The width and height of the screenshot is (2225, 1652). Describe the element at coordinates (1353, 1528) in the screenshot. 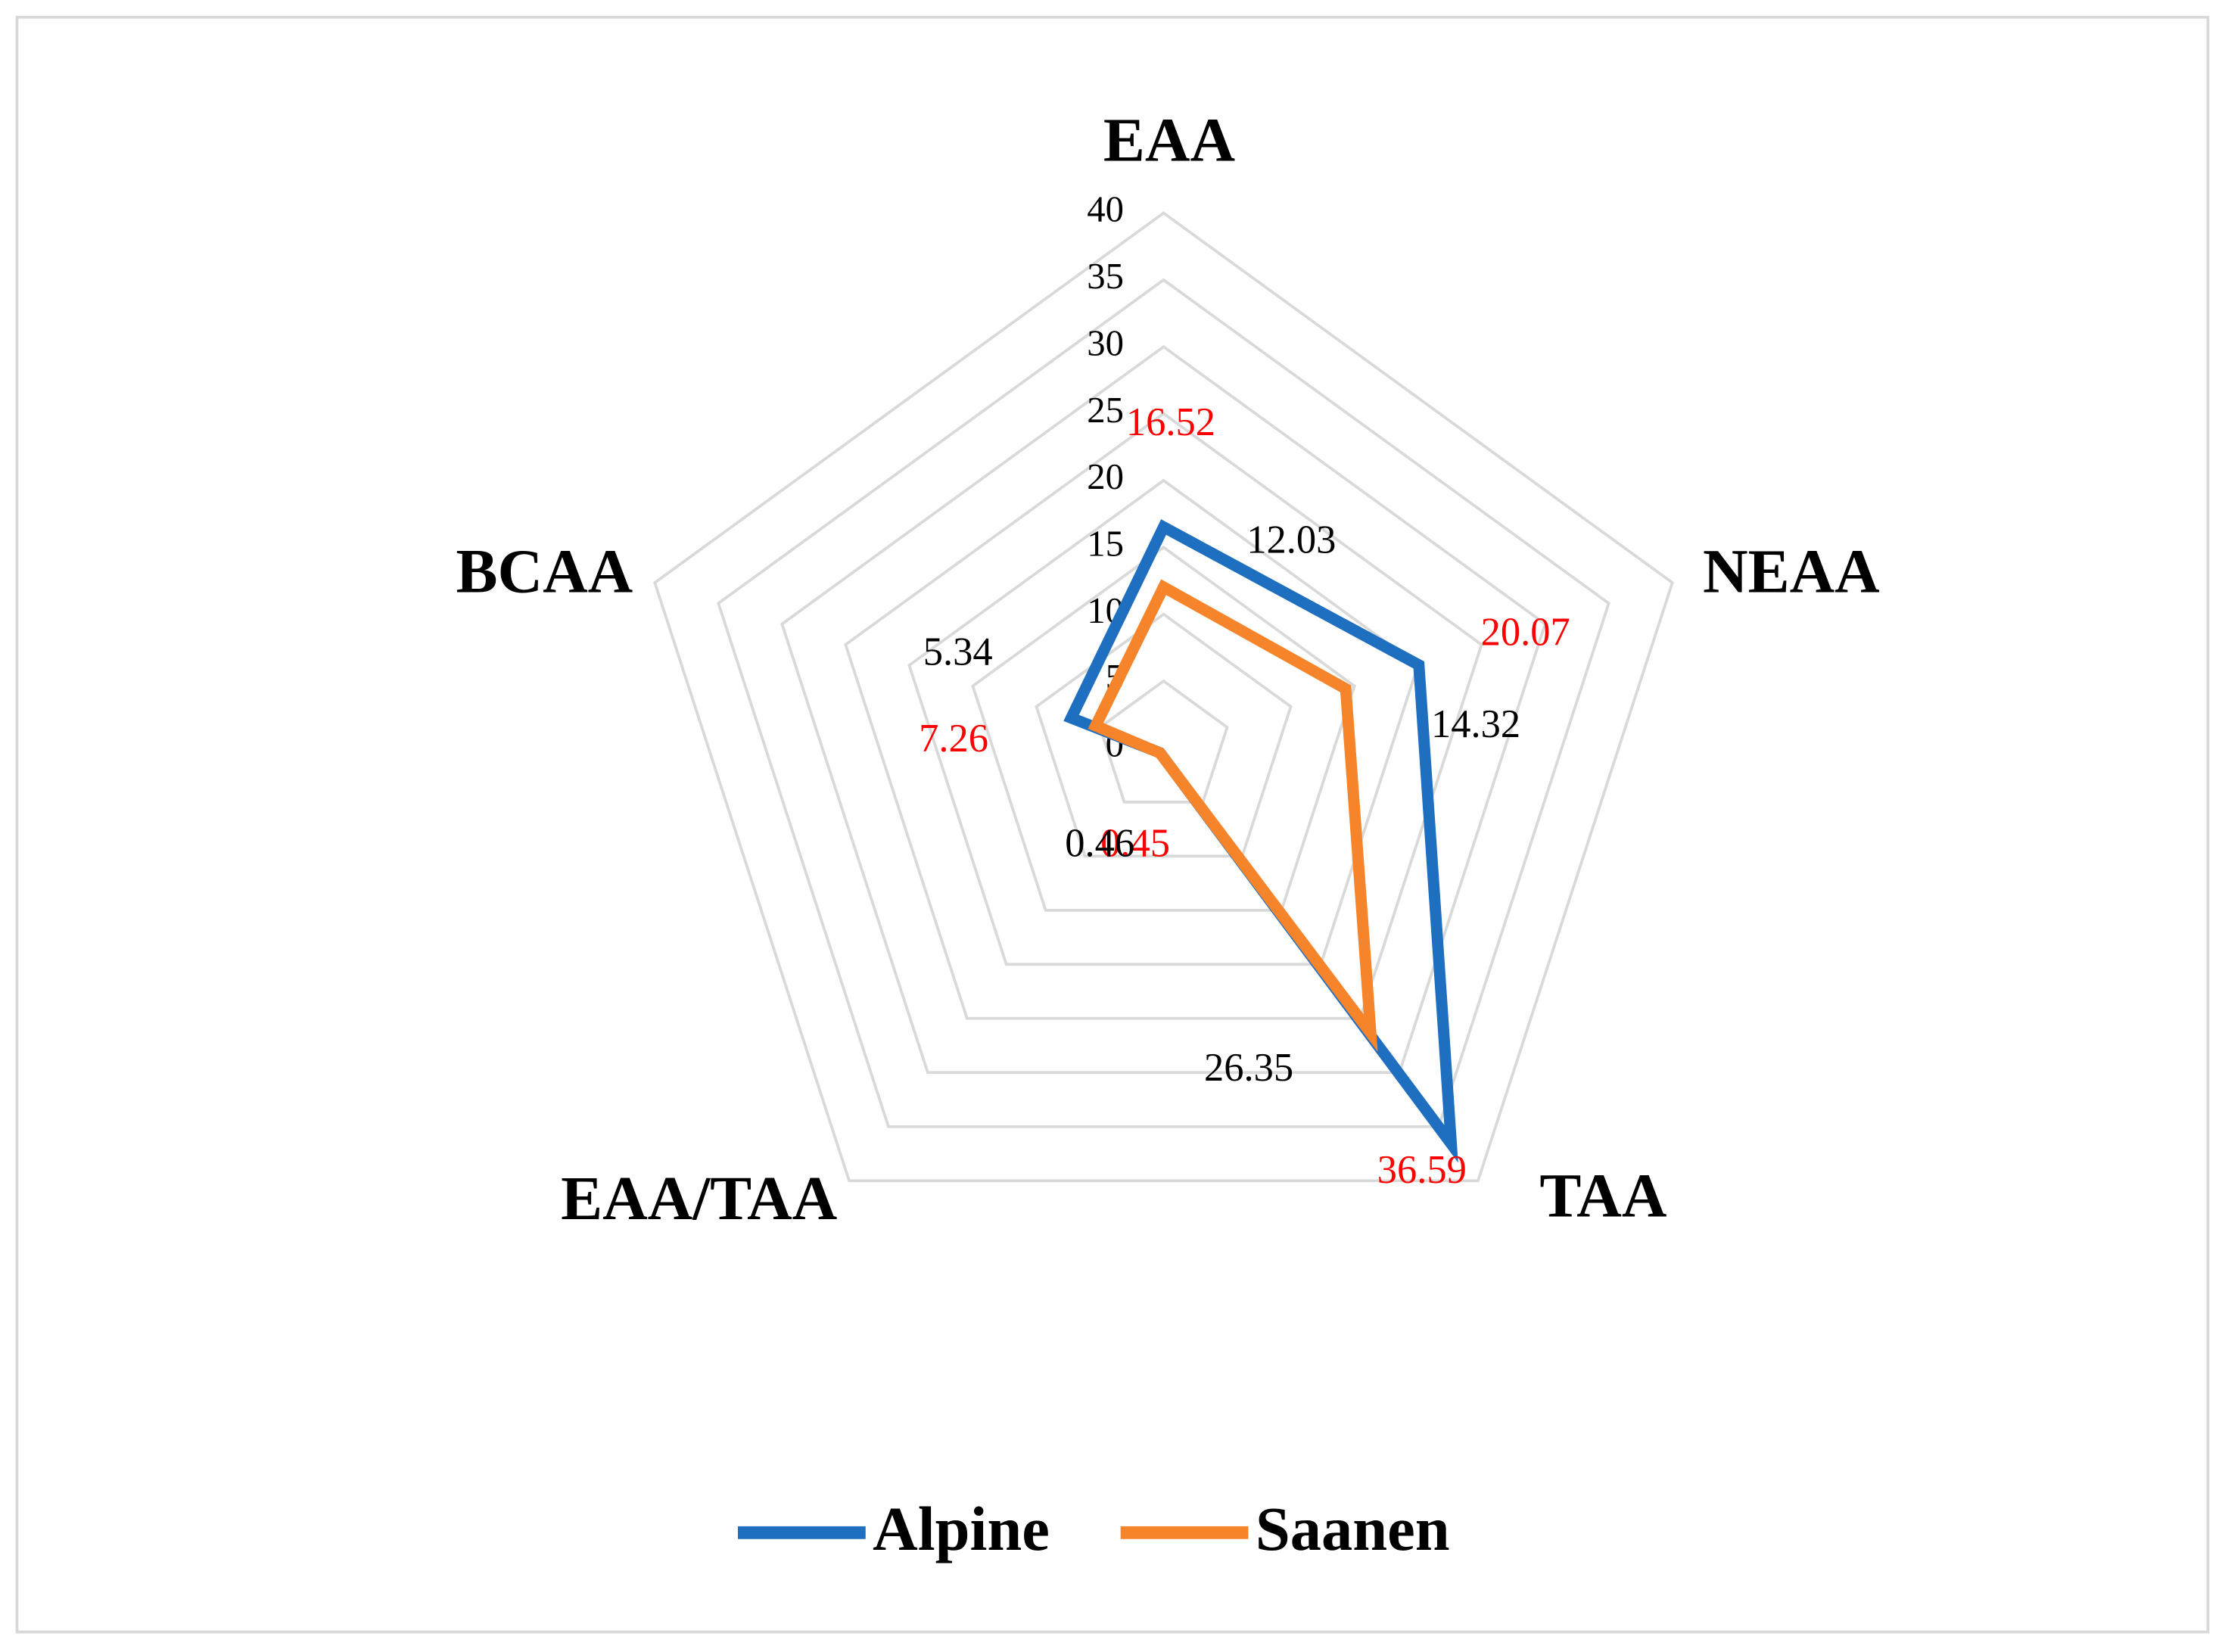

I see `legend-label: Saanen` at that location.